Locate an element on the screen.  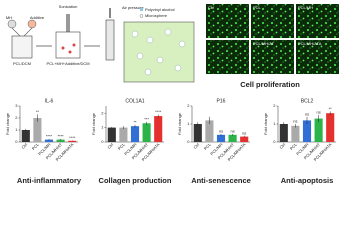
panel-label: PCL is located at coordinates (257, 7).